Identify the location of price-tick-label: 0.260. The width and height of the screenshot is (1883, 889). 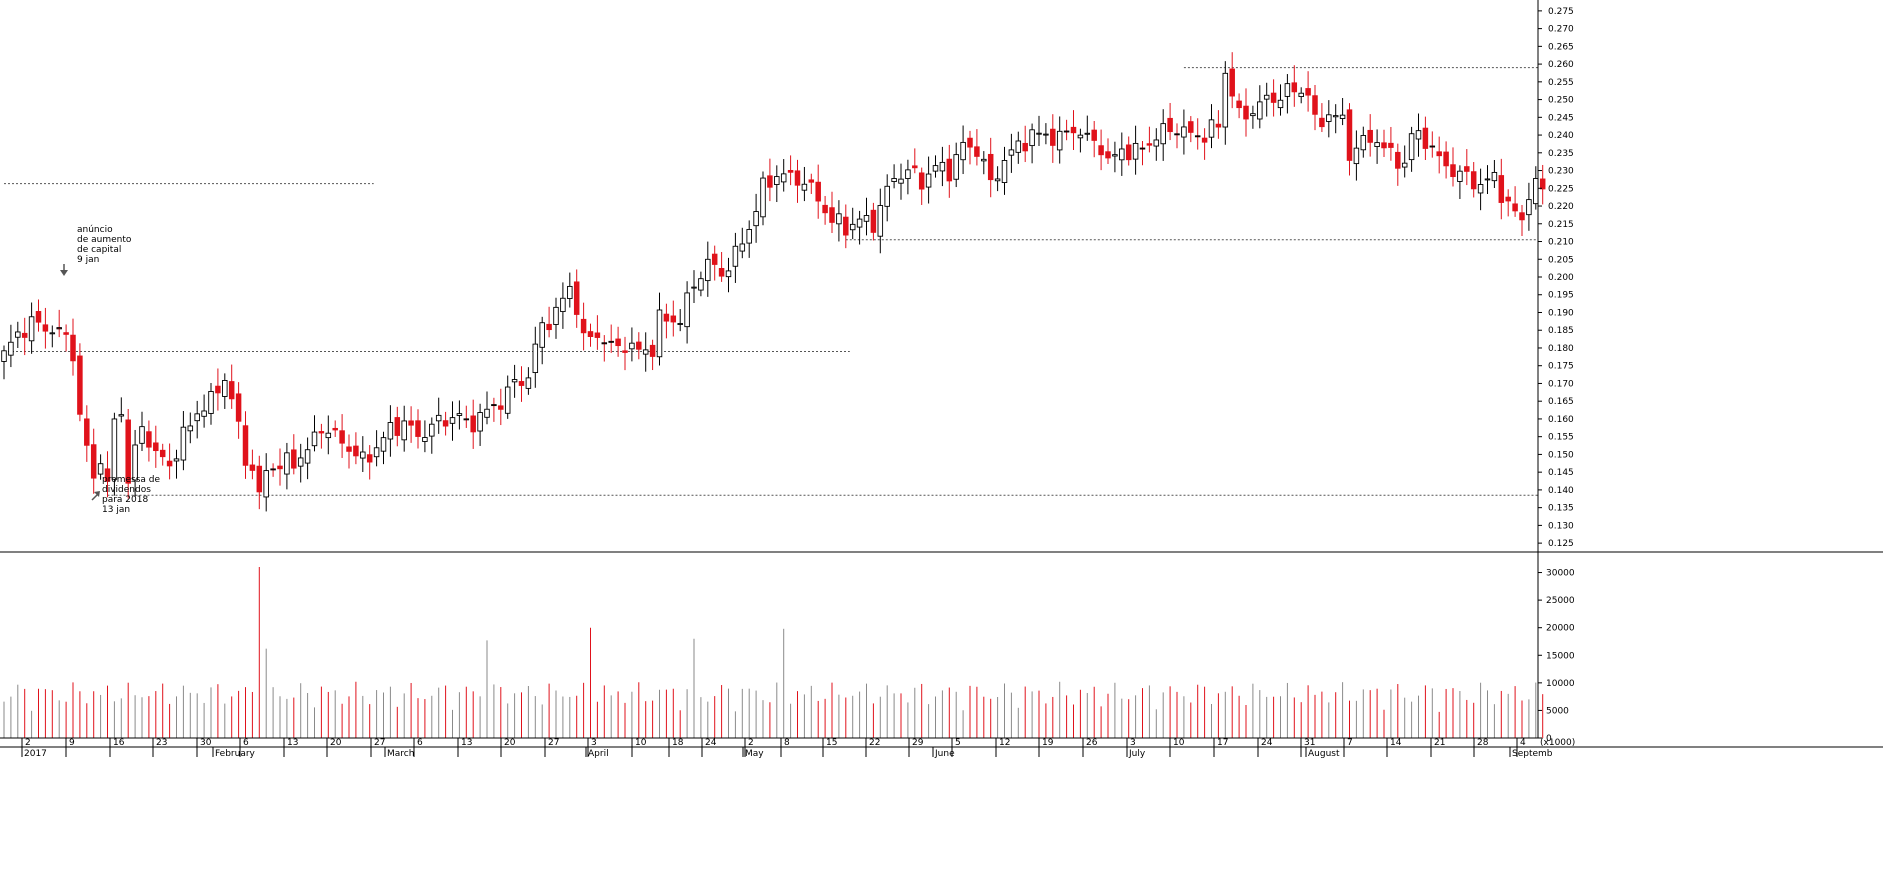
(1561, 65).